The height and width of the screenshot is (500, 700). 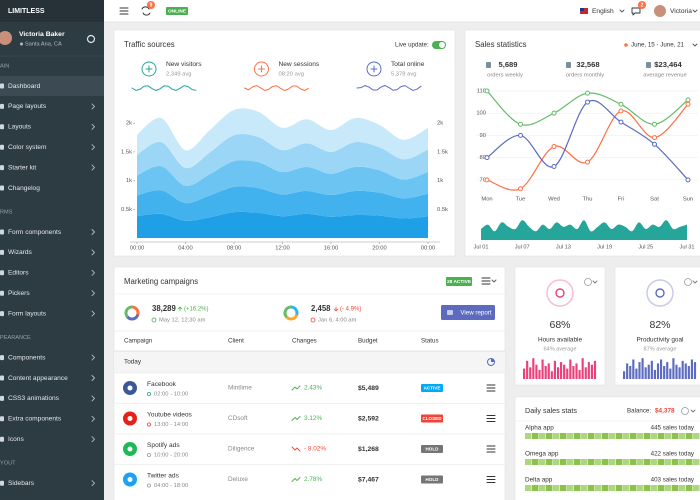 What do you see at coordinates (6, 212) in the screenshot?
I see `section-title: RMS` at bounding box center [6, 212].